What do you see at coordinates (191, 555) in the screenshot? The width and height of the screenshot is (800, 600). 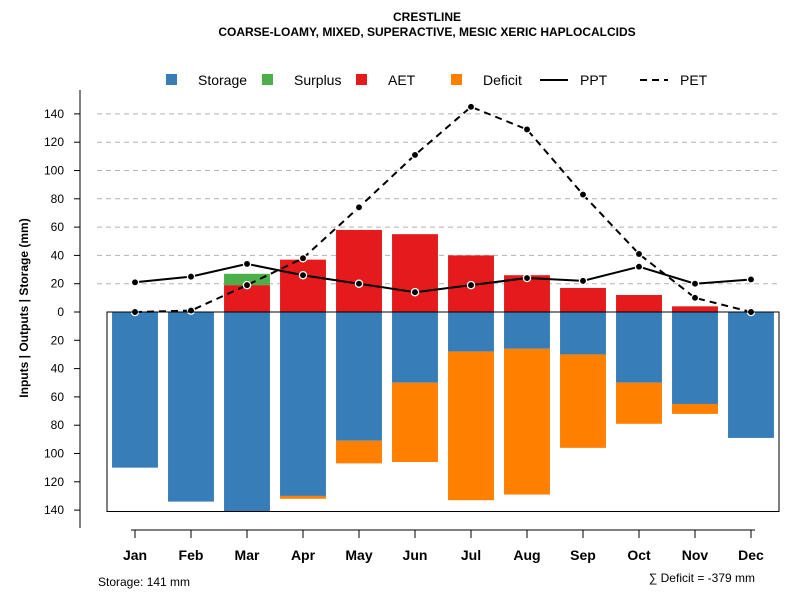 I see `x-tick-label-feb: Feb` at bounding box center [191, 555].